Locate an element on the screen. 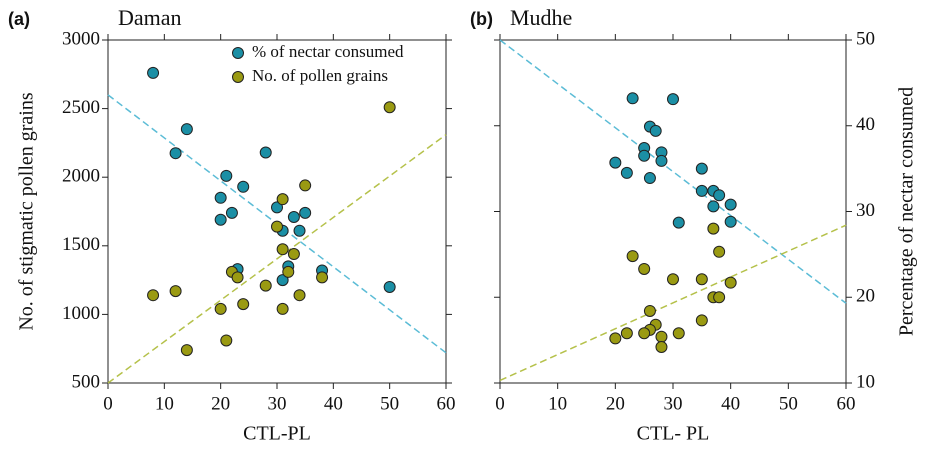 This screenshot has width=929, height=450. legend-label: % of nectar consumed is located at coordinates (328, 51).